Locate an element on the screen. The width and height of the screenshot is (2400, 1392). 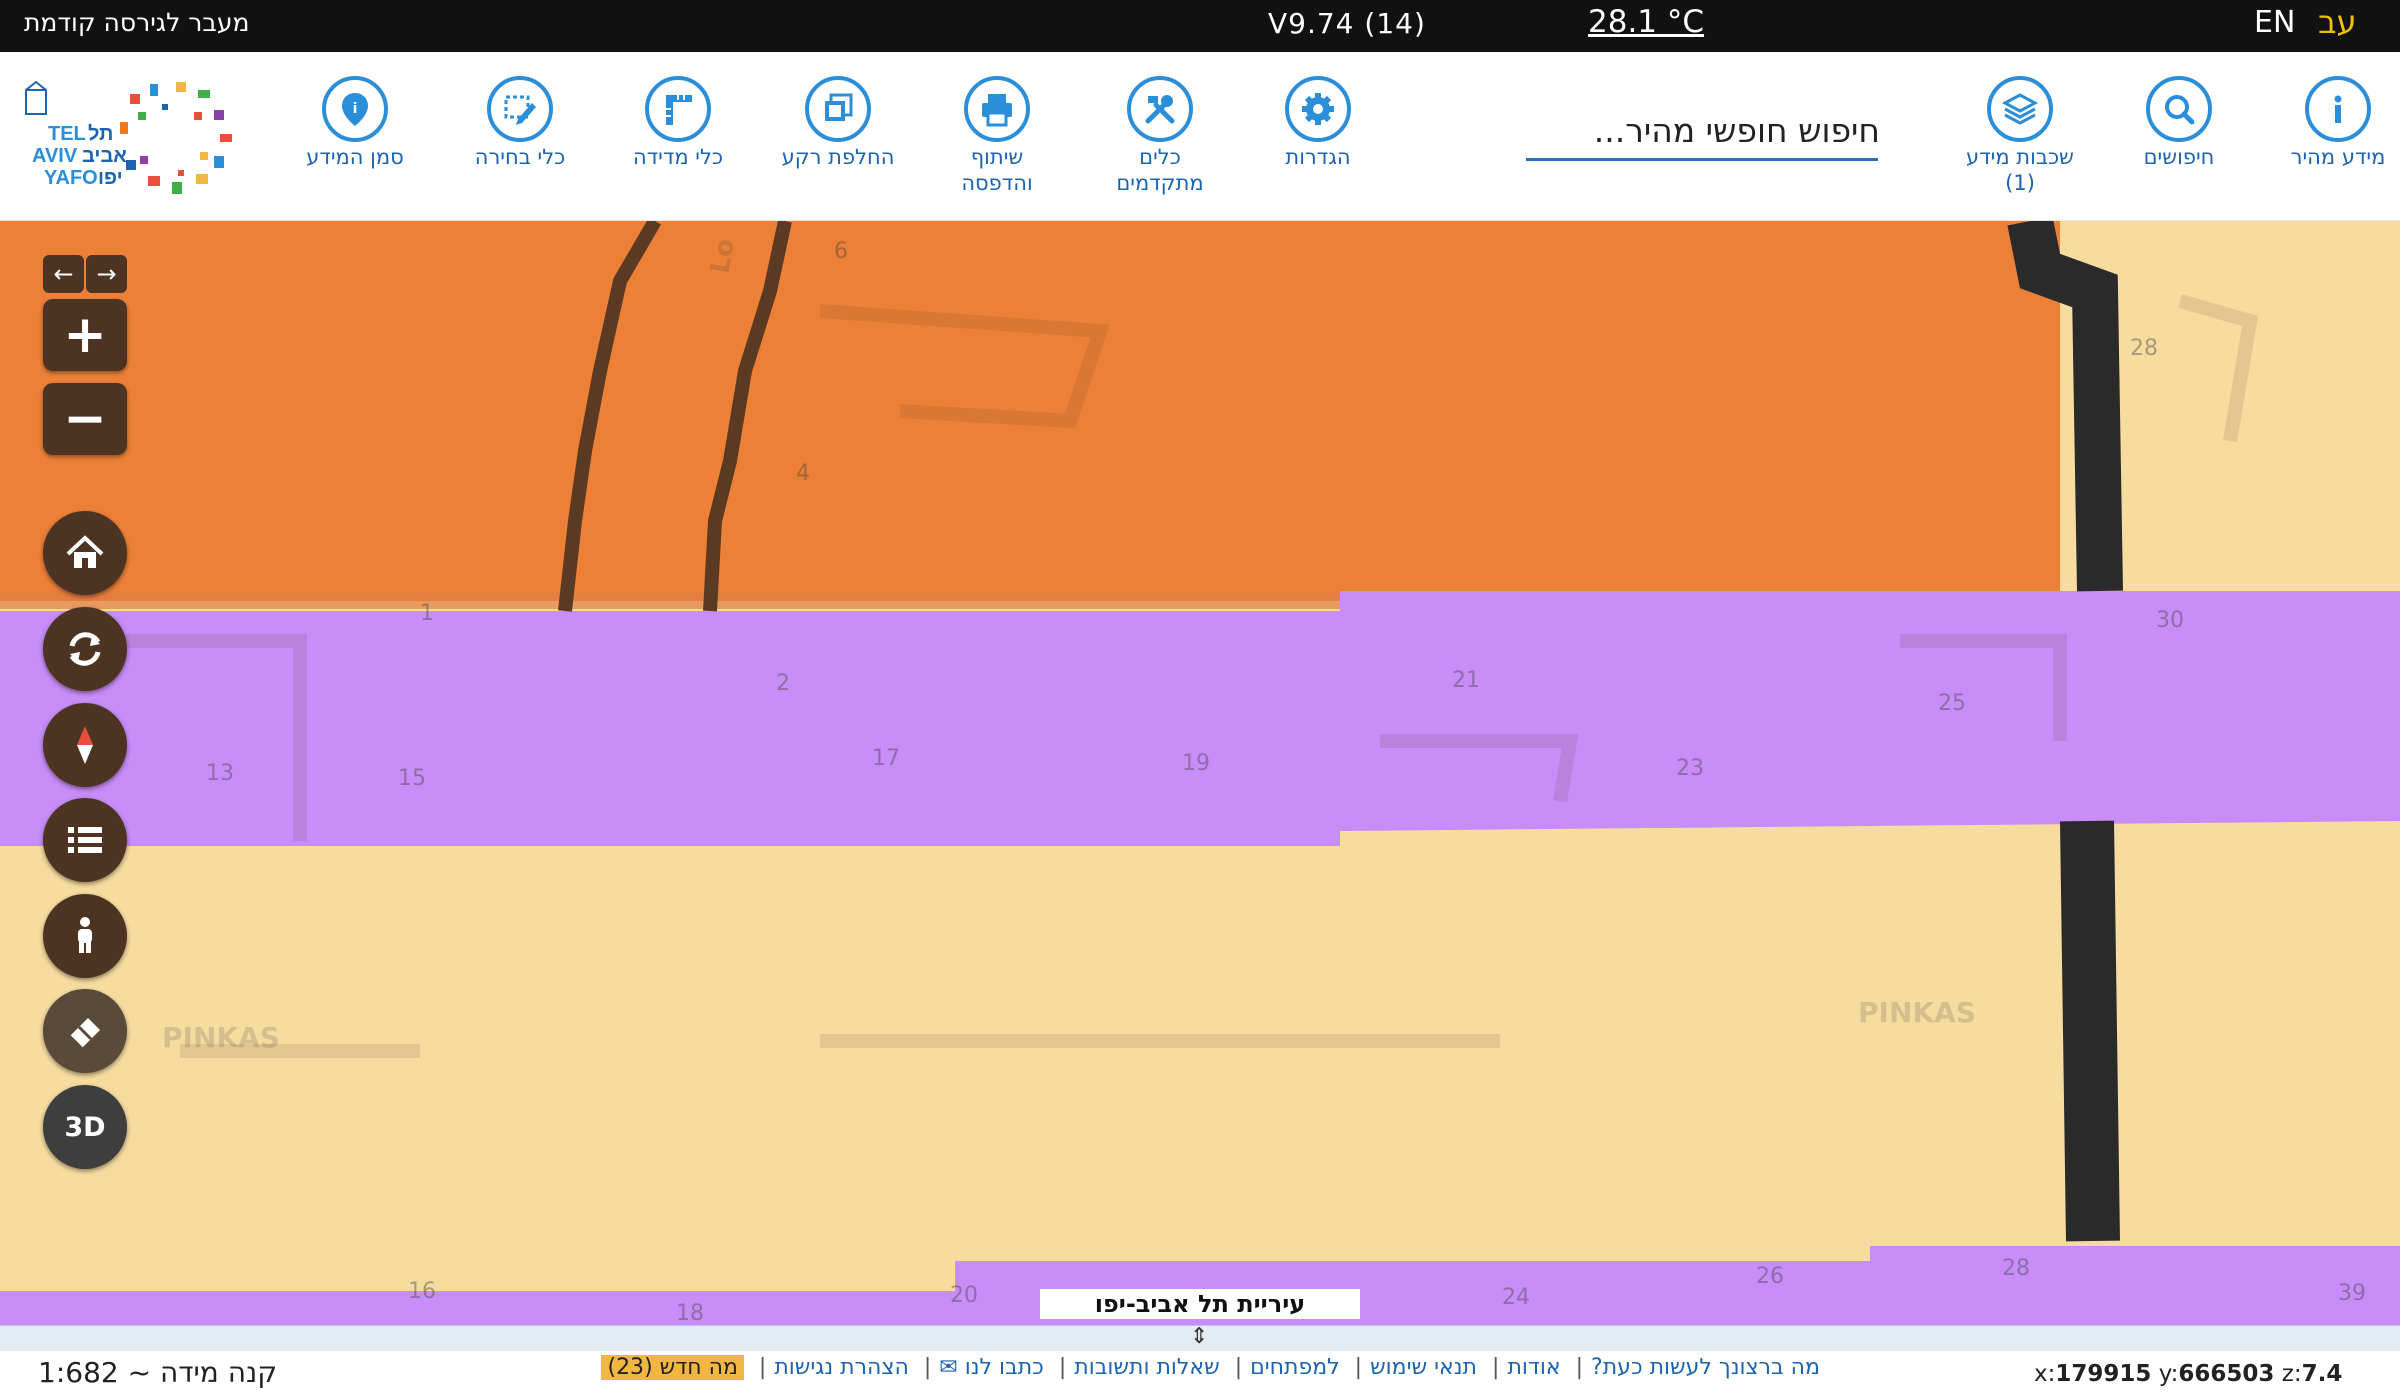
logo-burst-icon is located at coordinates (176, 138).